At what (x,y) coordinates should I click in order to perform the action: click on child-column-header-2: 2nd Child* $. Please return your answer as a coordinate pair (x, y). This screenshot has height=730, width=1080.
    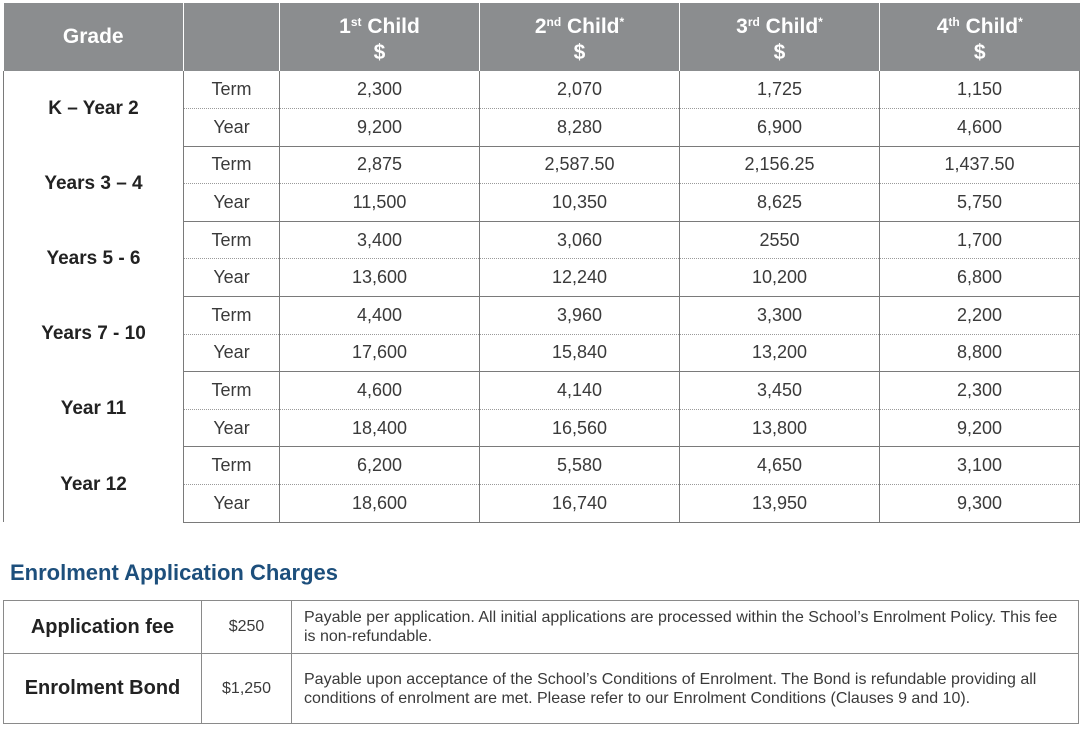
    Looking at the image, I should click on (579, 37).